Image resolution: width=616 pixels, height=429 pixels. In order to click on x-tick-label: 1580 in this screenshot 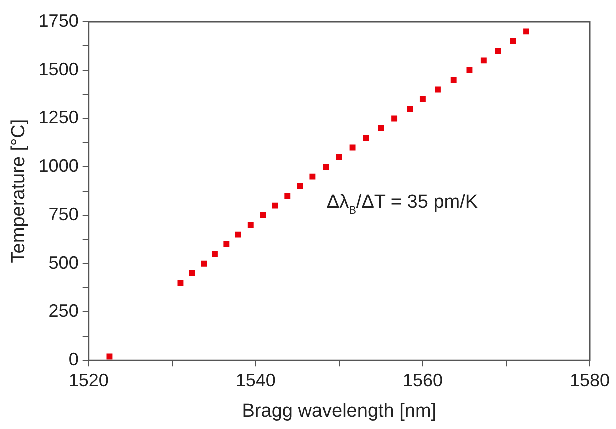, I will do `click(590, 380)`.